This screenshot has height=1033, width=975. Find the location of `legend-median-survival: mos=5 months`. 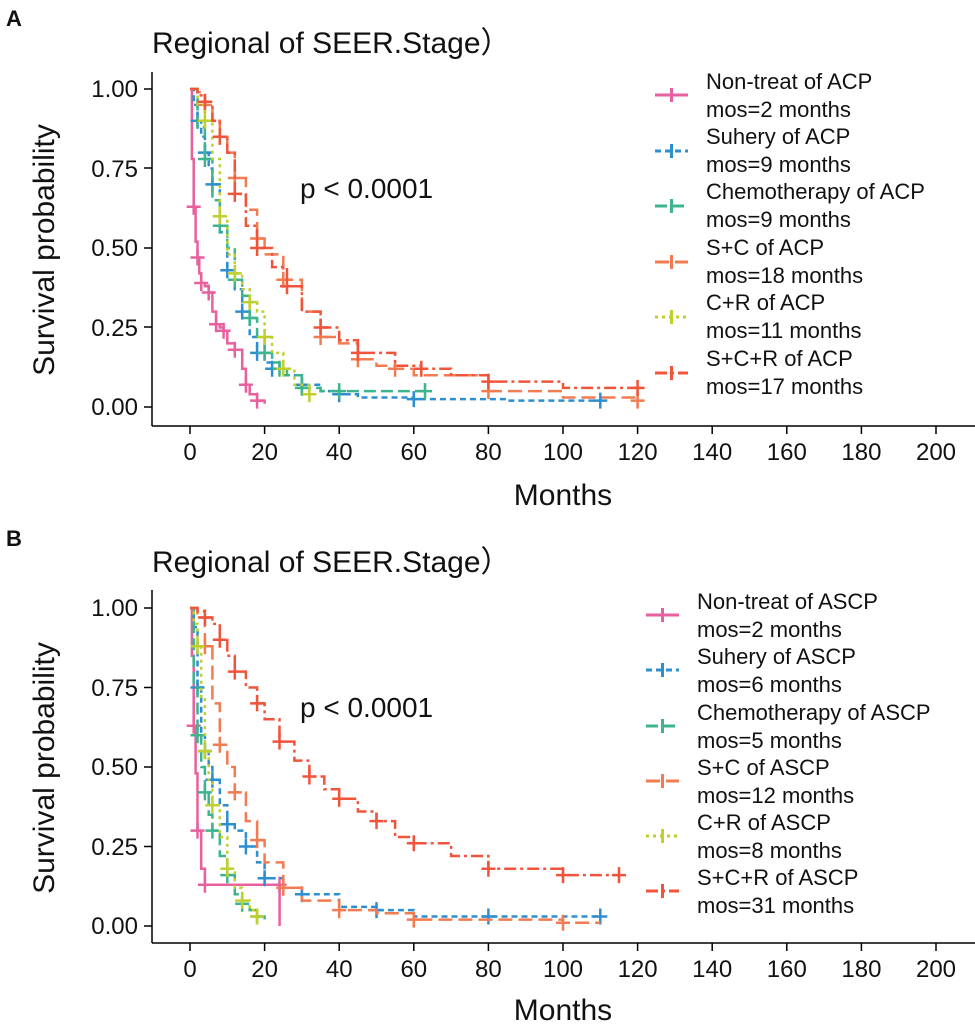

legend-median-survival: mos=5 months is located at coordinates (769, 740).